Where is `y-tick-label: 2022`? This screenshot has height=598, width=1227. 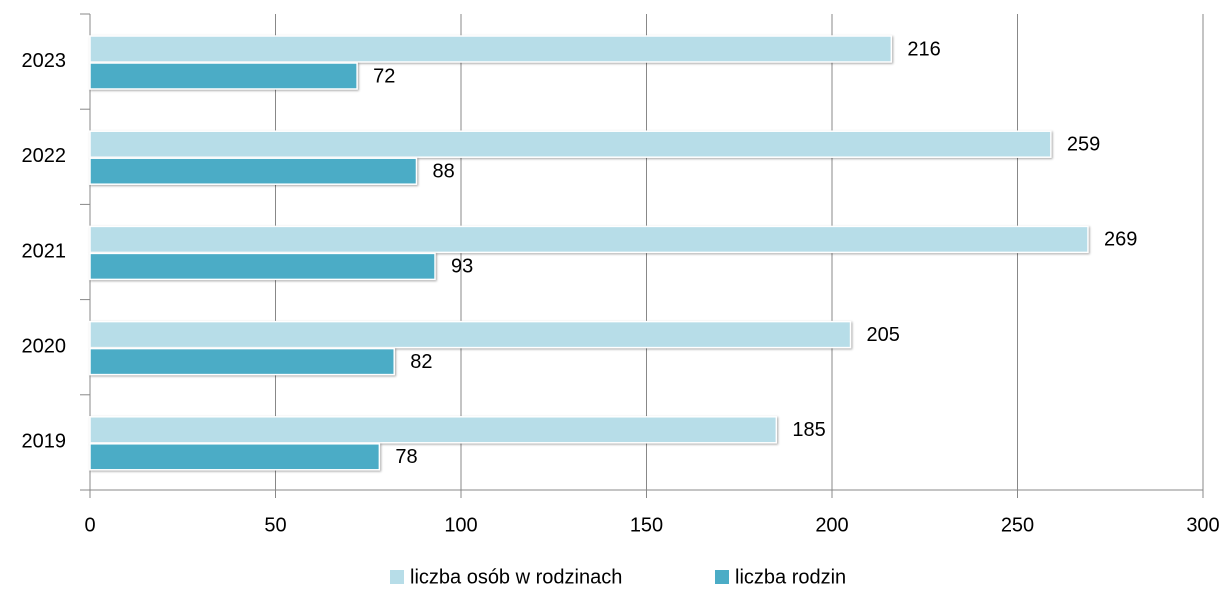 y-tick-label: 2022 is located at coordinates (44, 156).